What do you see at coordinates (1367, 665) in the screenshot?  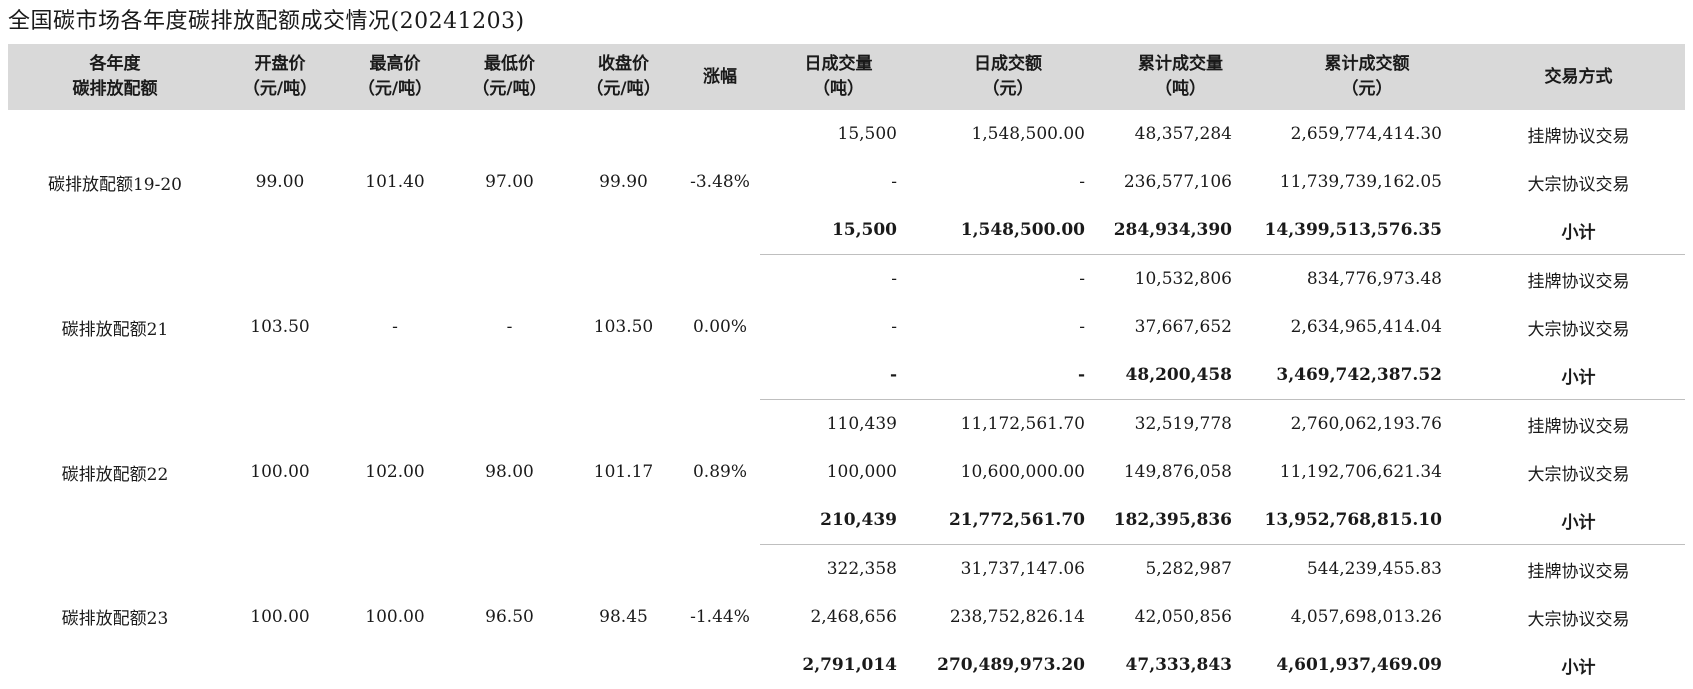 I see `cum-amount: 4,601,937,469.09` at bounding box center [1367, 665].